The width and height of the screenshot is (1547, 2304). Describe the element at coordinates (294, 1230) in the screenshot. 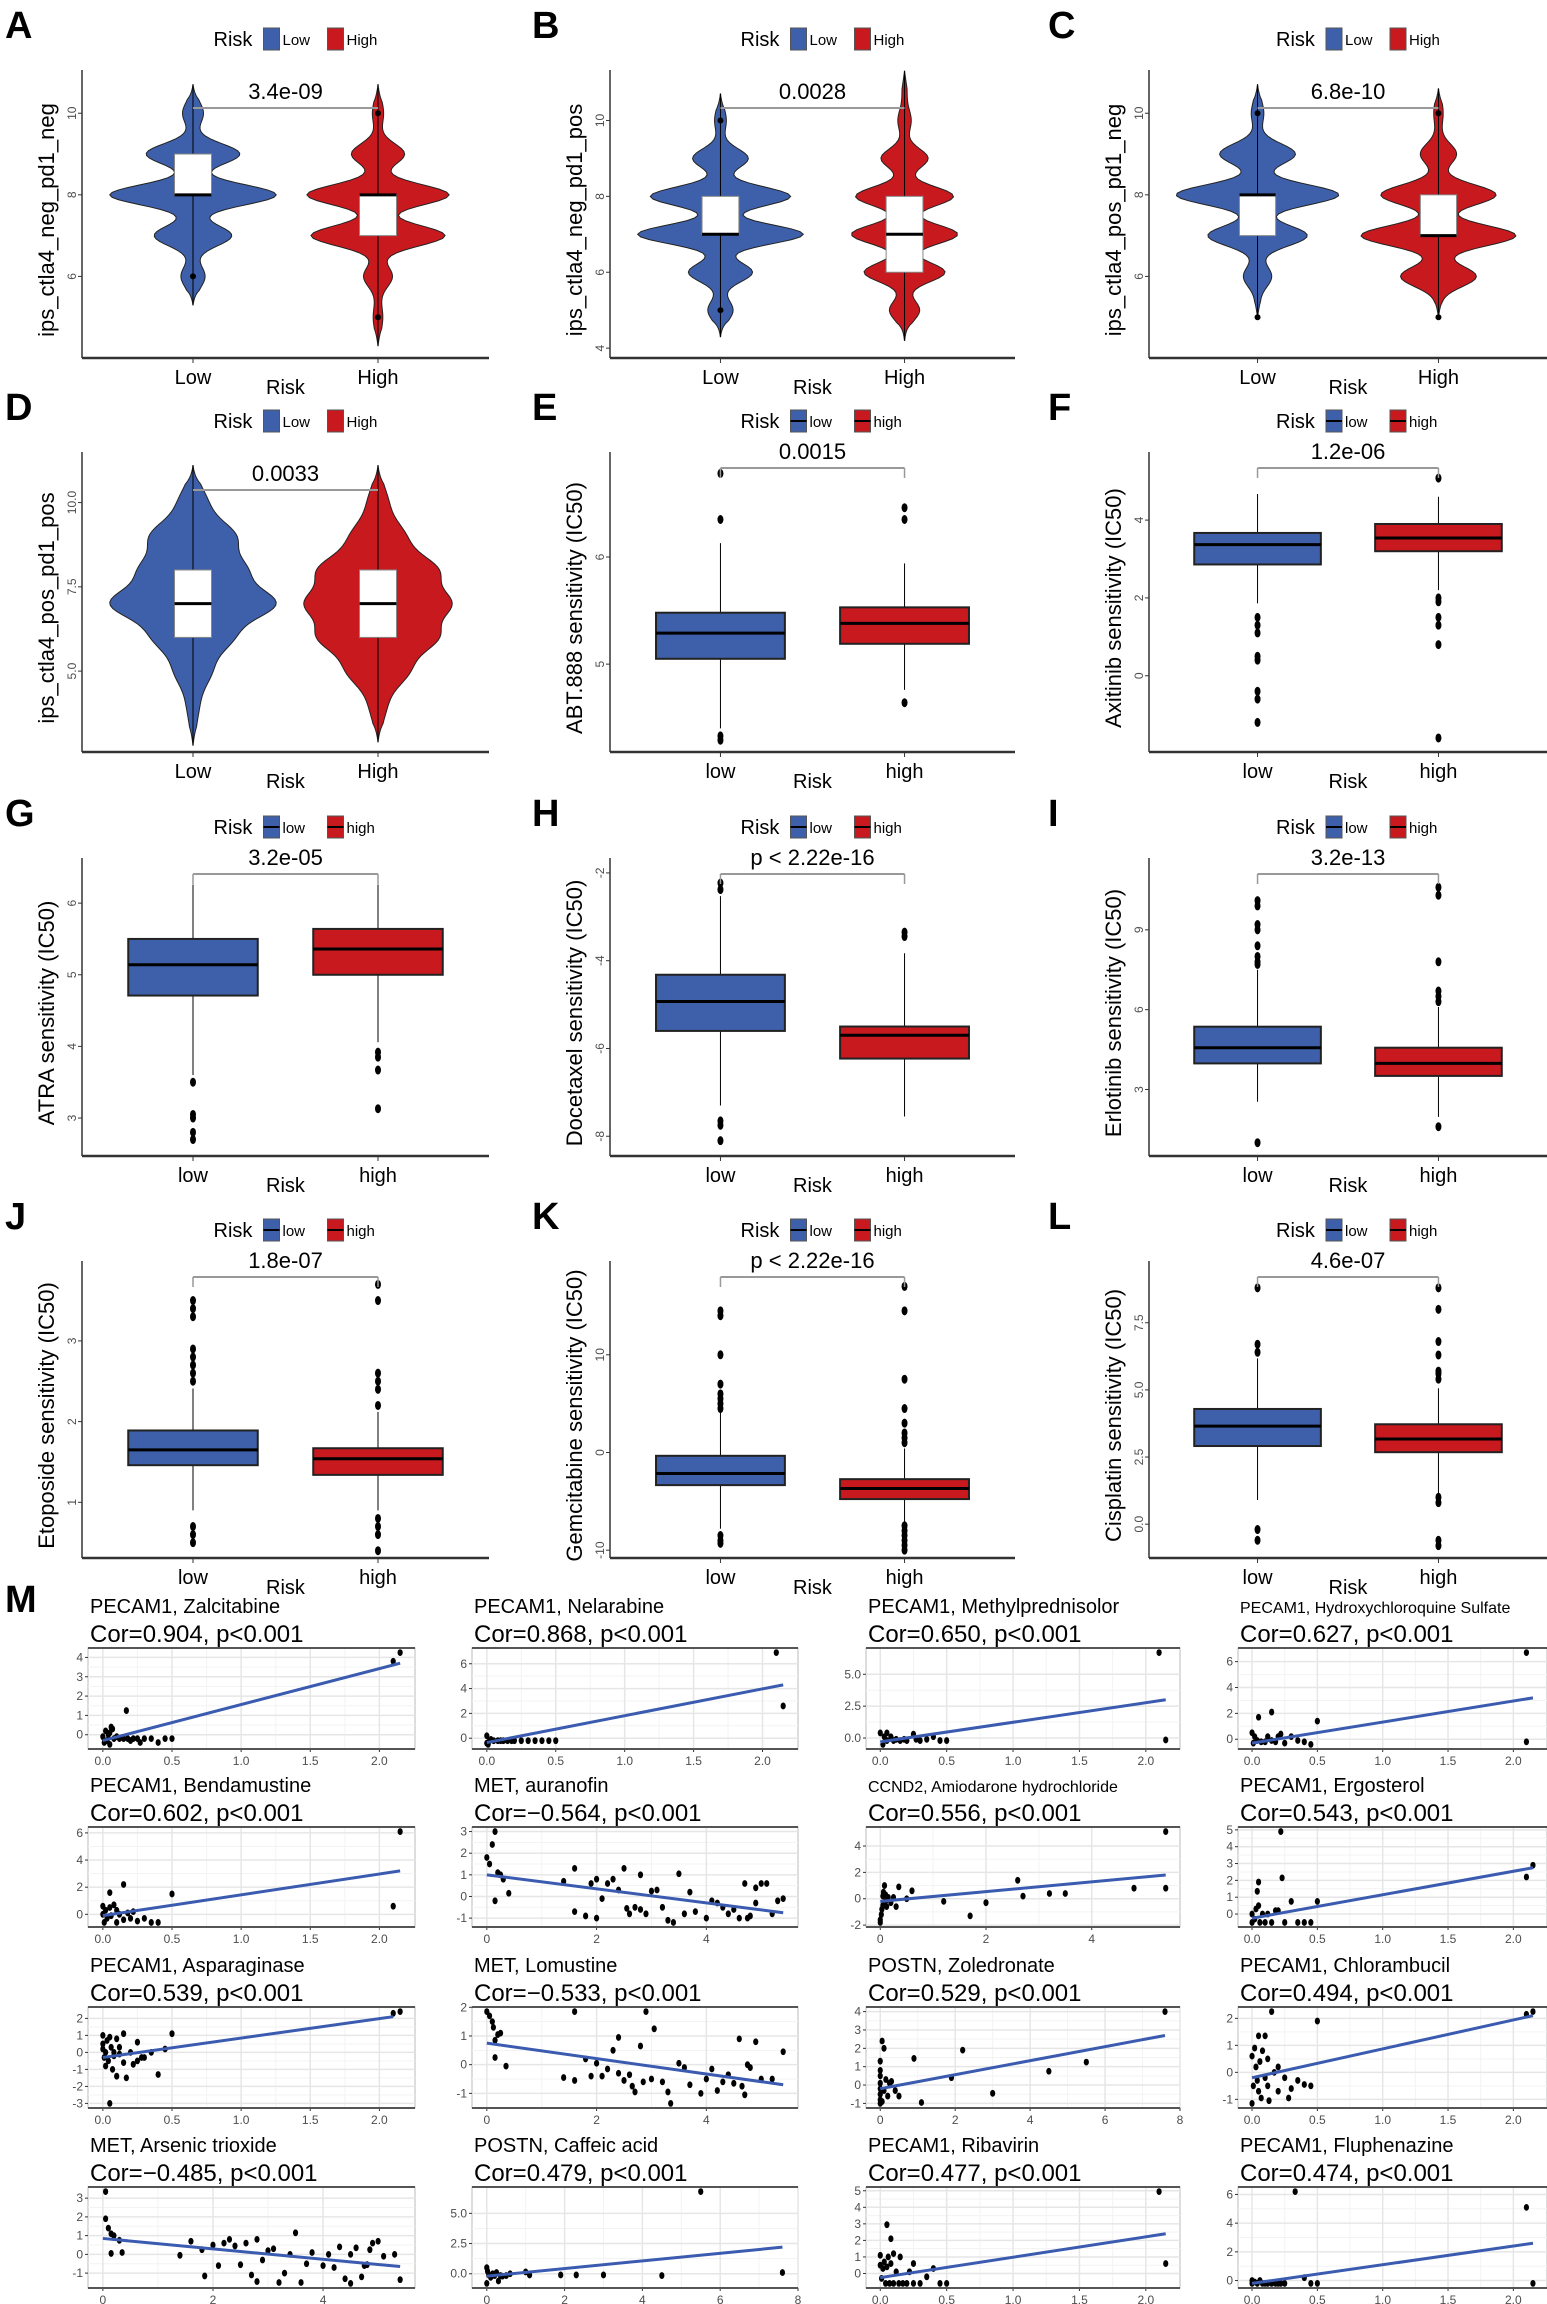

I see `legend: Risk low high` at that location.